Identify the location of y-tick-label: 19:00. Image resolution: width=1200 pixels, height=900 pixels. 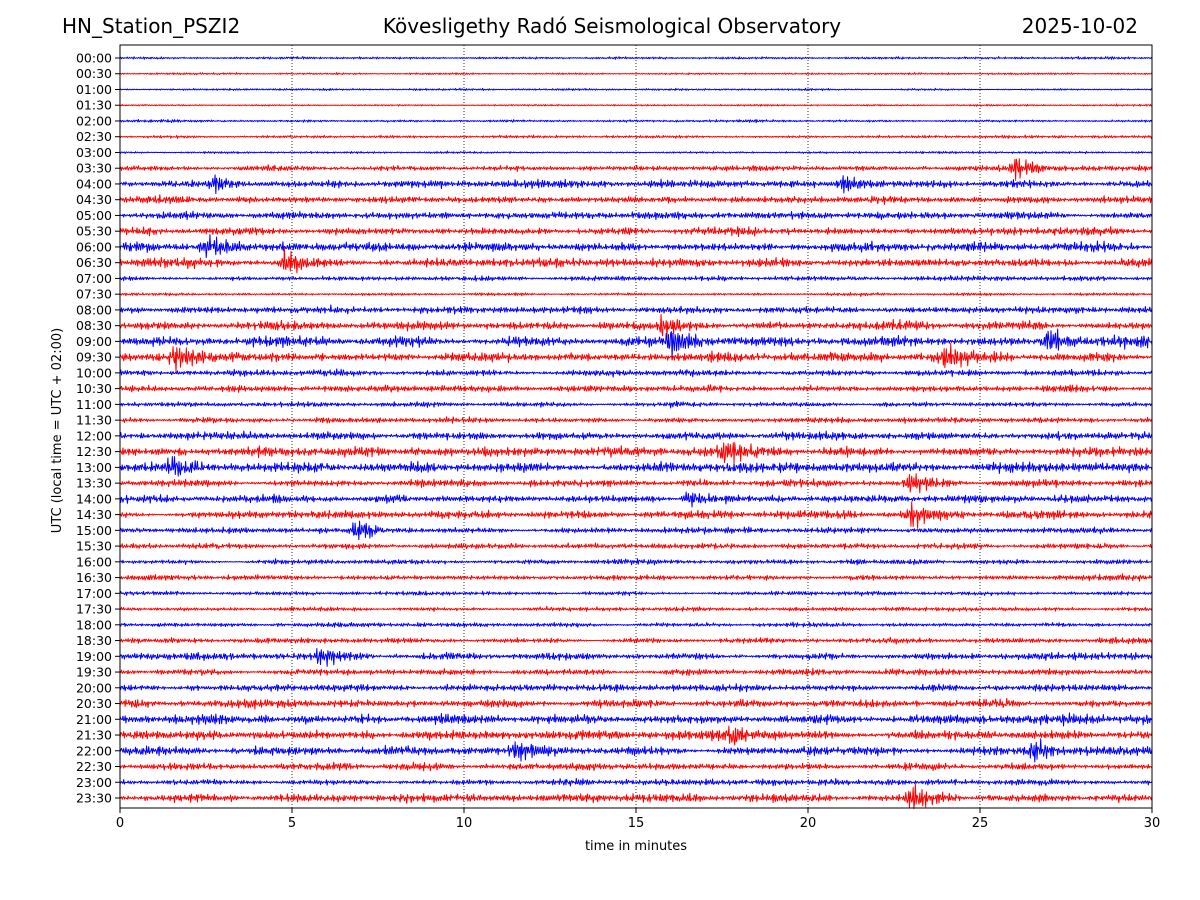
(94, 656).